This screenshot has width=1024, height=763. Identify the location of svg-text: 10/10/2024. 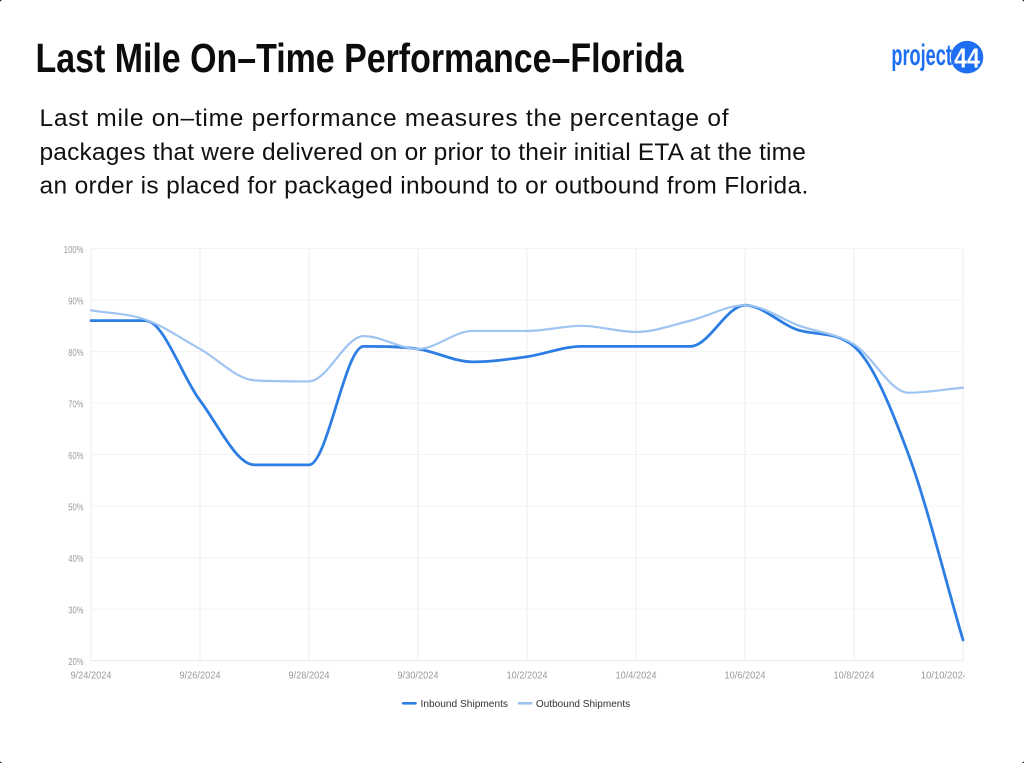
(945, 676).